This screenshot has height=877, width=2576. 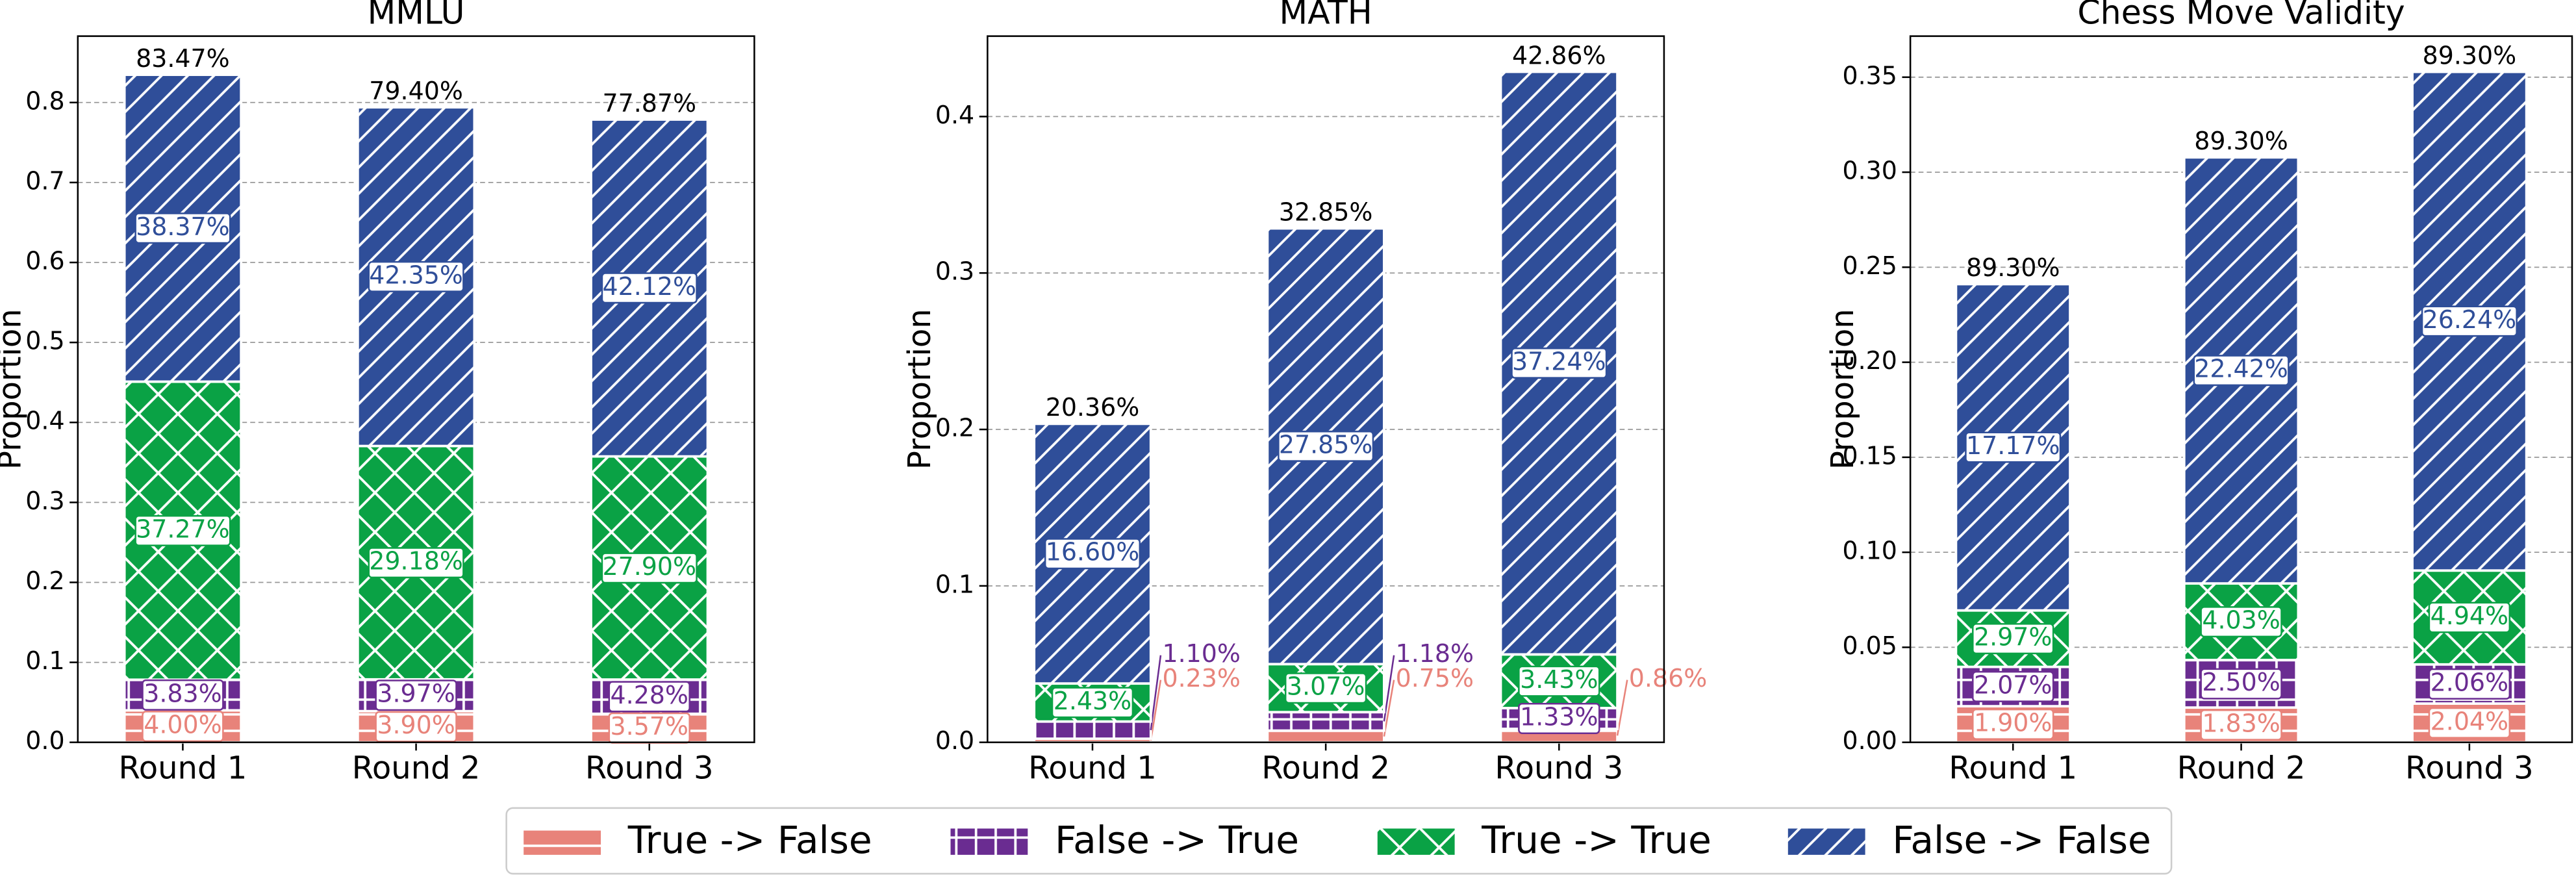 I want to click on chart-title: MMLU, so click(x=417, y=15).